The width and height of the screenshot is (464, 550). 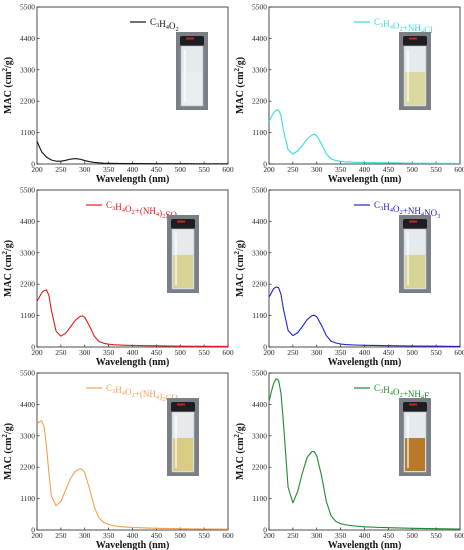 What do you see at coordinates (132, 475) in the screenshot?
I see `series-line-C3H4O2+(NH4)2CO3` at bounding box center [132, 475].